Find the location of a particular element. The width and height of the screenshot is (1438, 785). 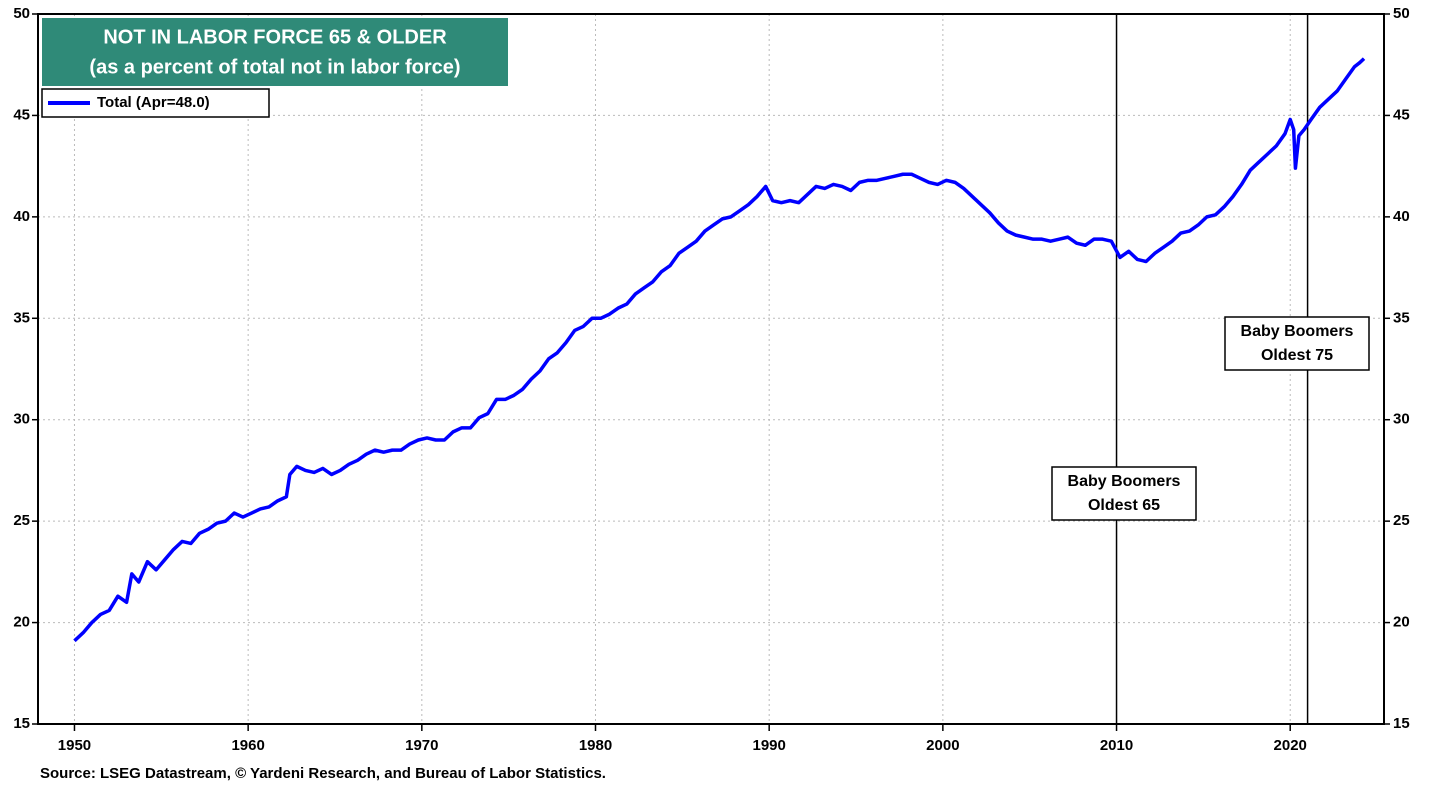

y-tick-label: 15 is located at coordinates (21, 723).